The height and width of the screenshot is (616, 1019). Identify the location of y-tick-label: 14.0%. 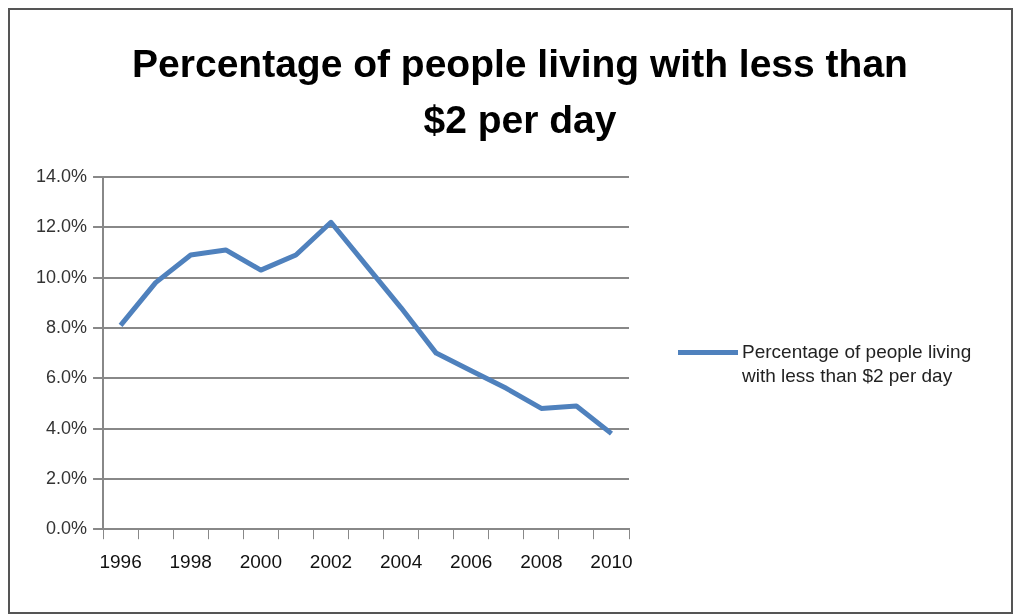
(61, 175).